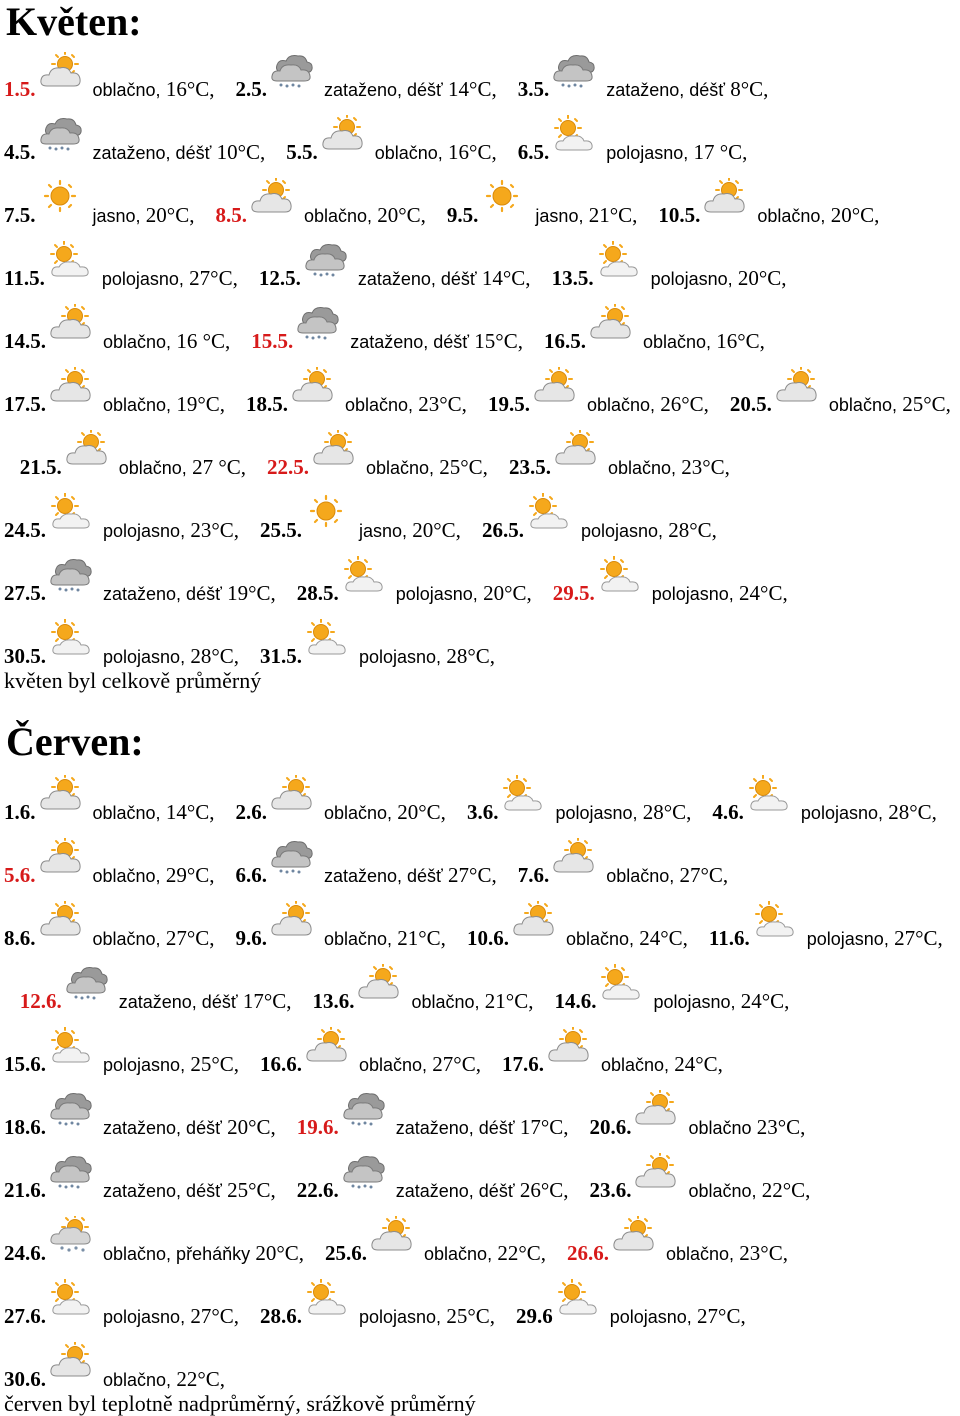 The width and height of the screenshot is (960, 1416). What do you see at coordinates (421, 938) in the screenshot?
I see `temperature: 21°C,` at bounding box center [421, 938].